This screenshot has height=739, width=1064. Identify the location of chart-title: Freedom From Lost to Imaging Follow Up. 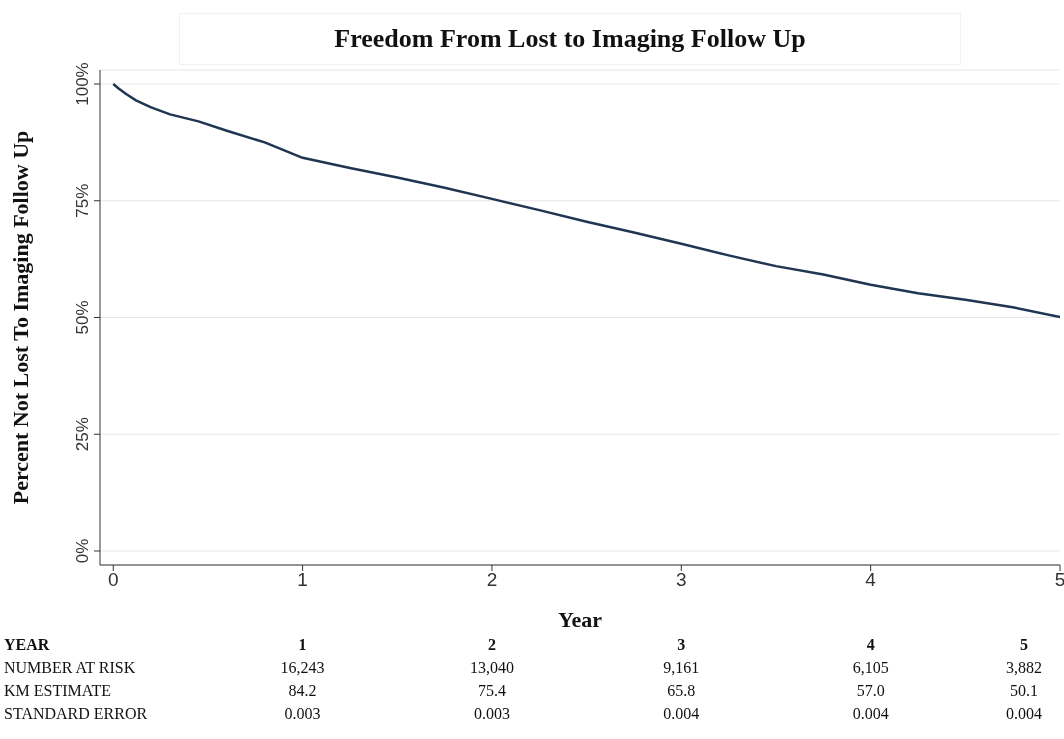
(570, 39).